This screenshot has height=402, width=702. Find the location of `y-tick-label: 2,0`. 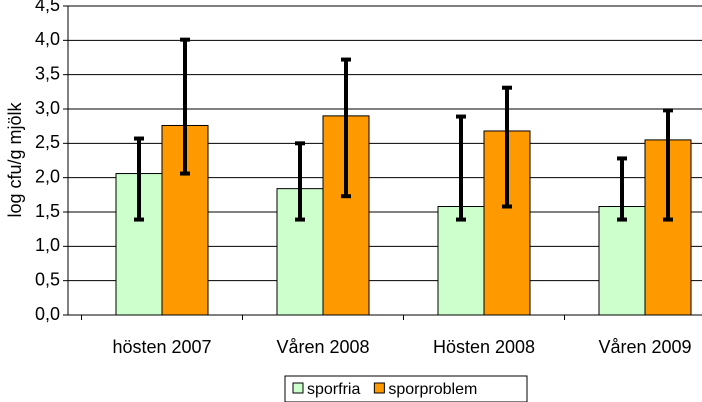

y-tick-label: 2,0 is located at coordinates (47, 176).